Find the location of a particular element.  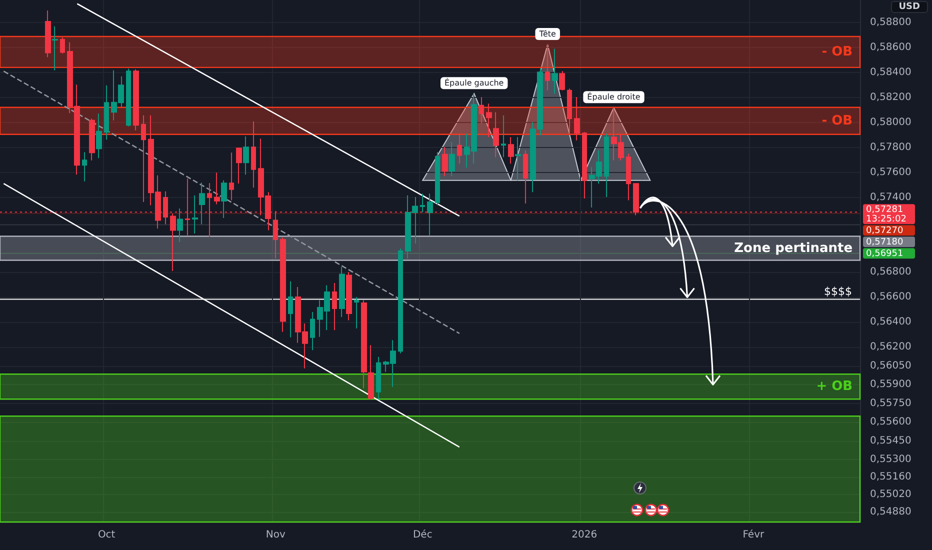

ref-line-label: 0,57281 13:25:02 is located at coordinates (886, 215).